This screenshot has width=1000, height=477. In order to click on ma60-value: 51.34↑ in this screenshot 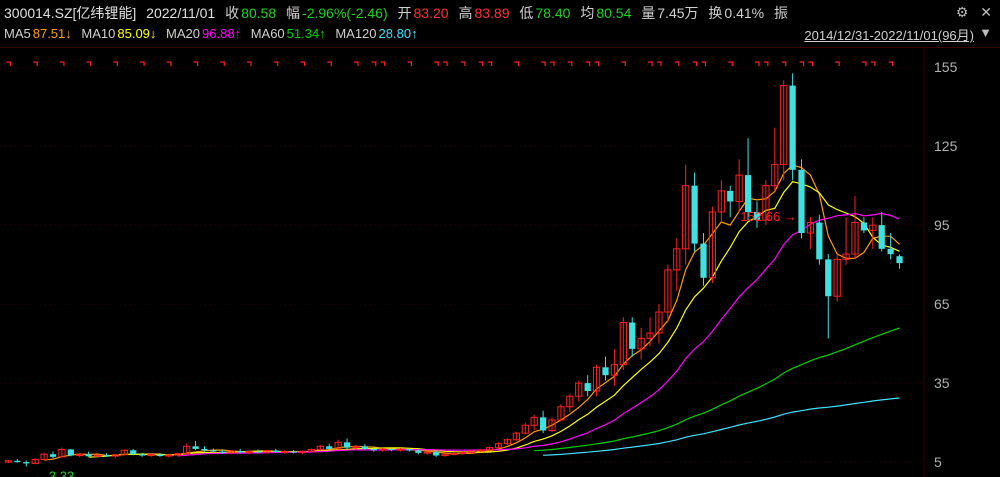, I will do `click(306, 33)`.